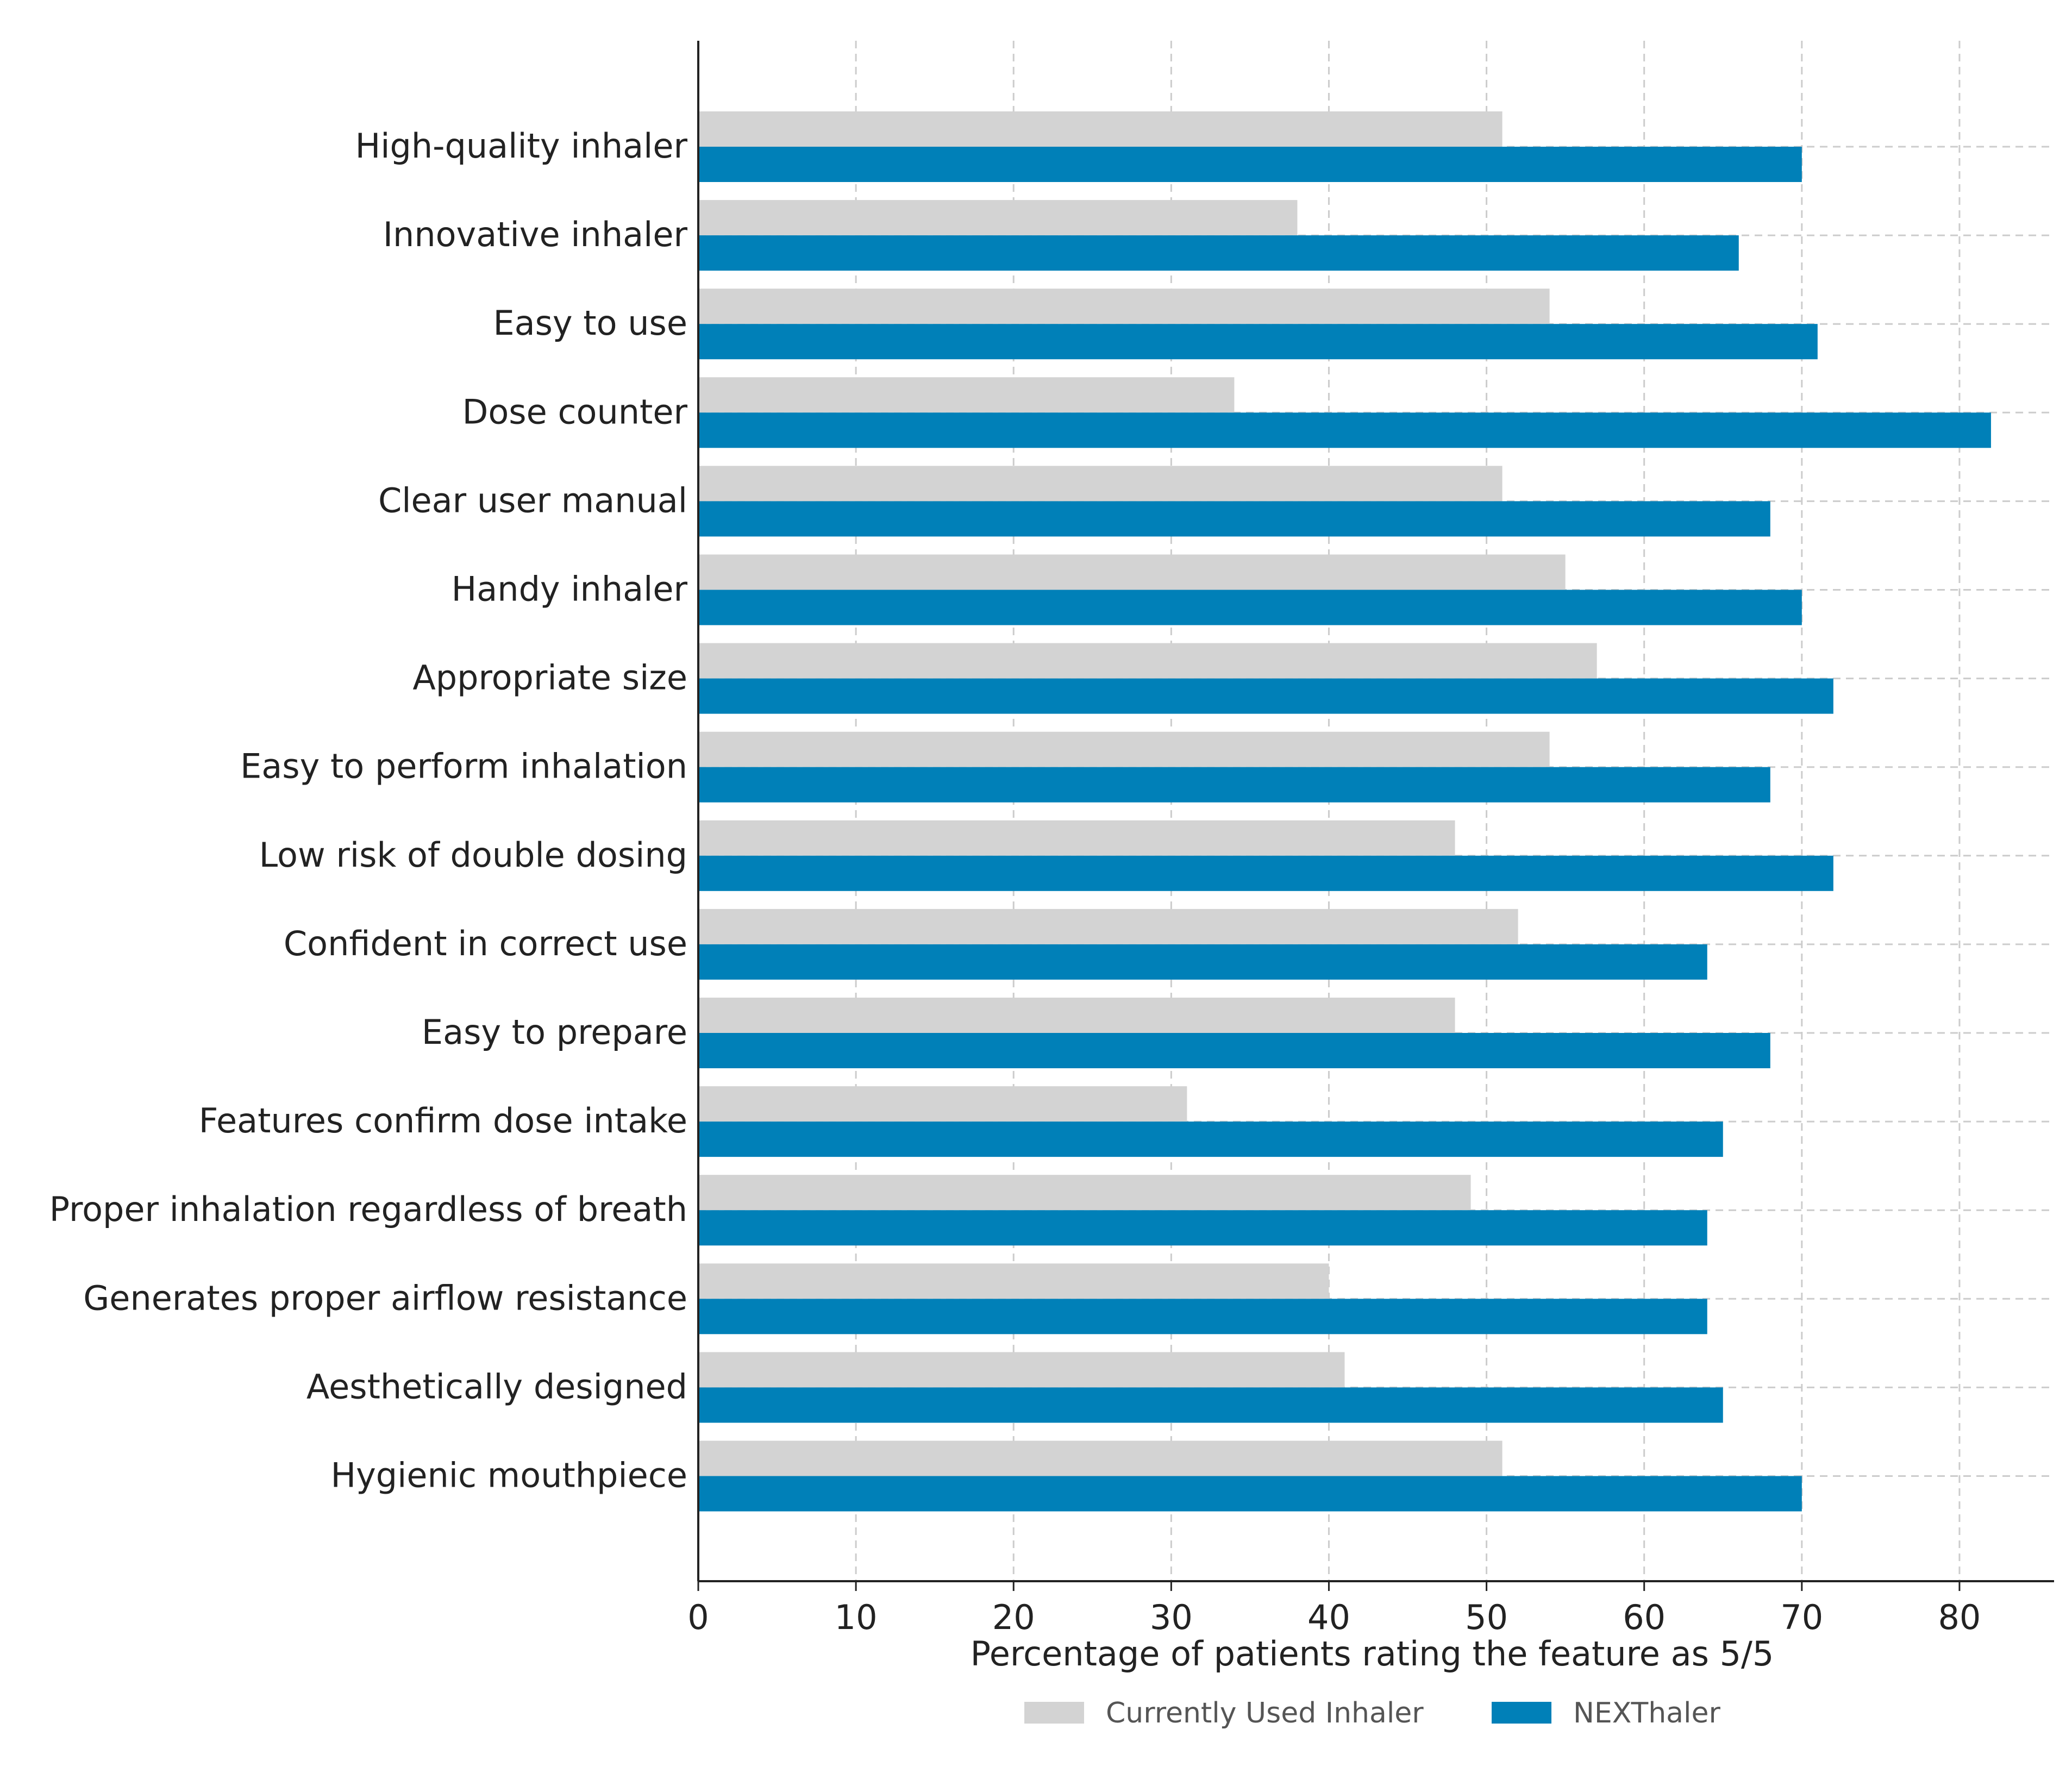 This screenshot has width=2072, height=1773. Describe the element at coordinates (590, 323) in the screenshot. I see `category-label: Easy to use` at that location.